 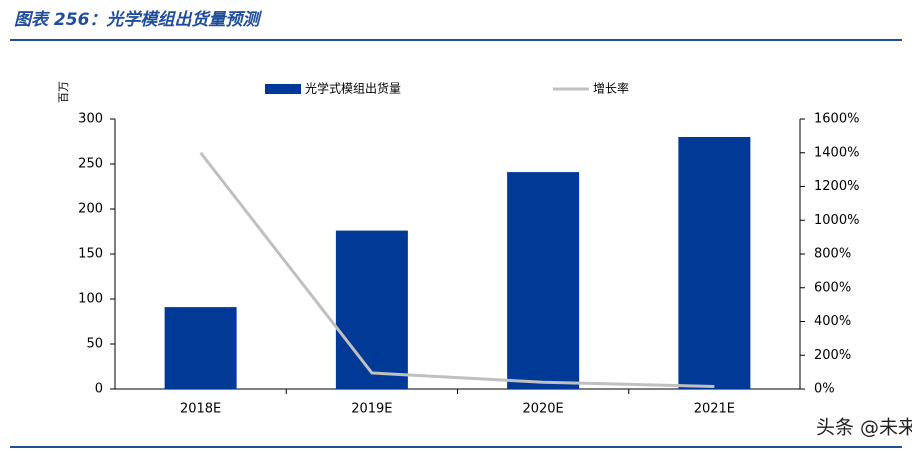 I want to click on y2-tick-label: 1400%, so click(x=836, y=152).